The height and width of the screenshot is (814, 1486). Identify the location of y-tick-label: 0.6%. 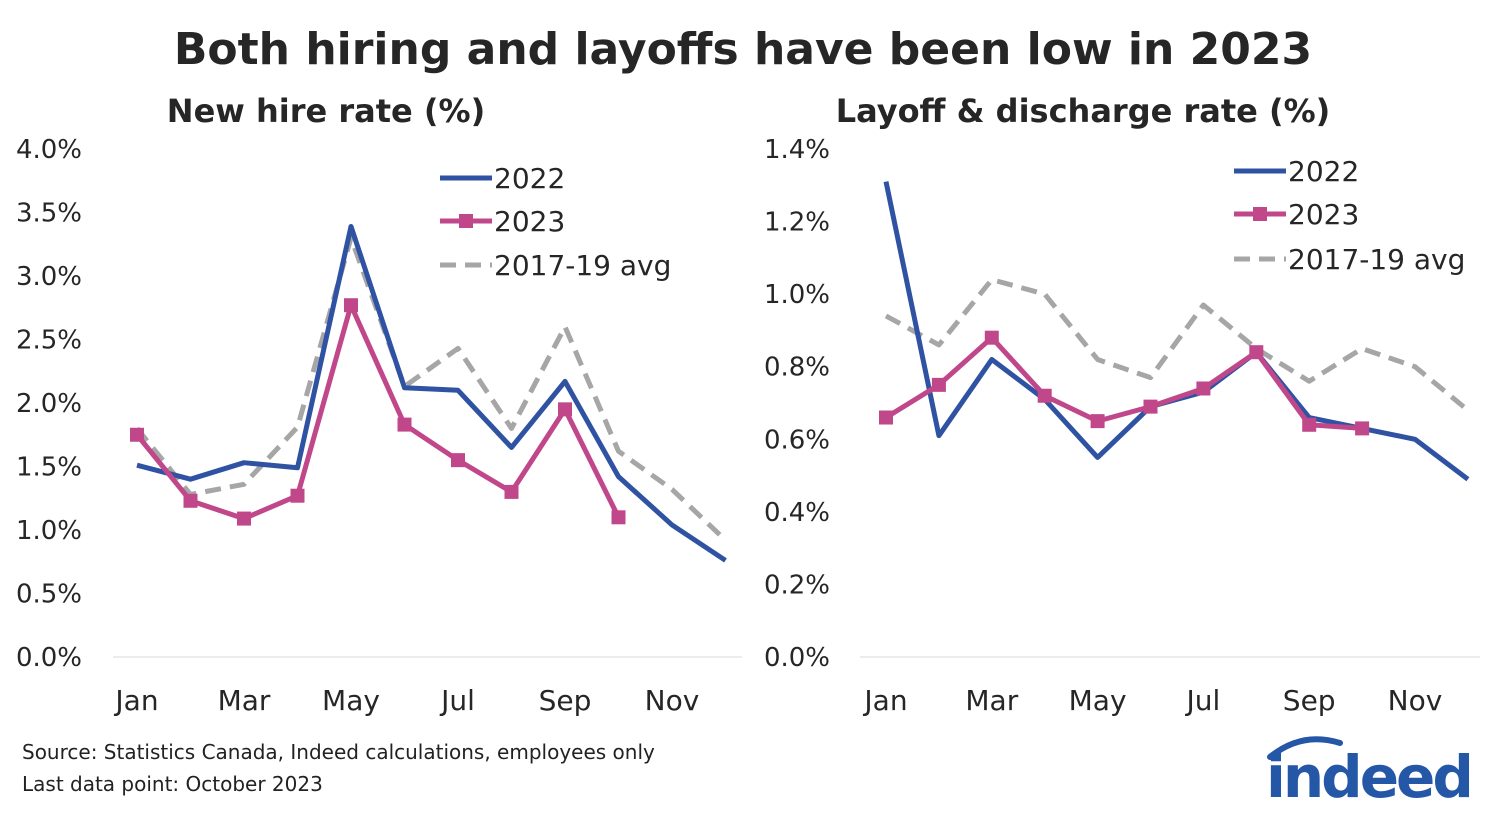
(797, 440).